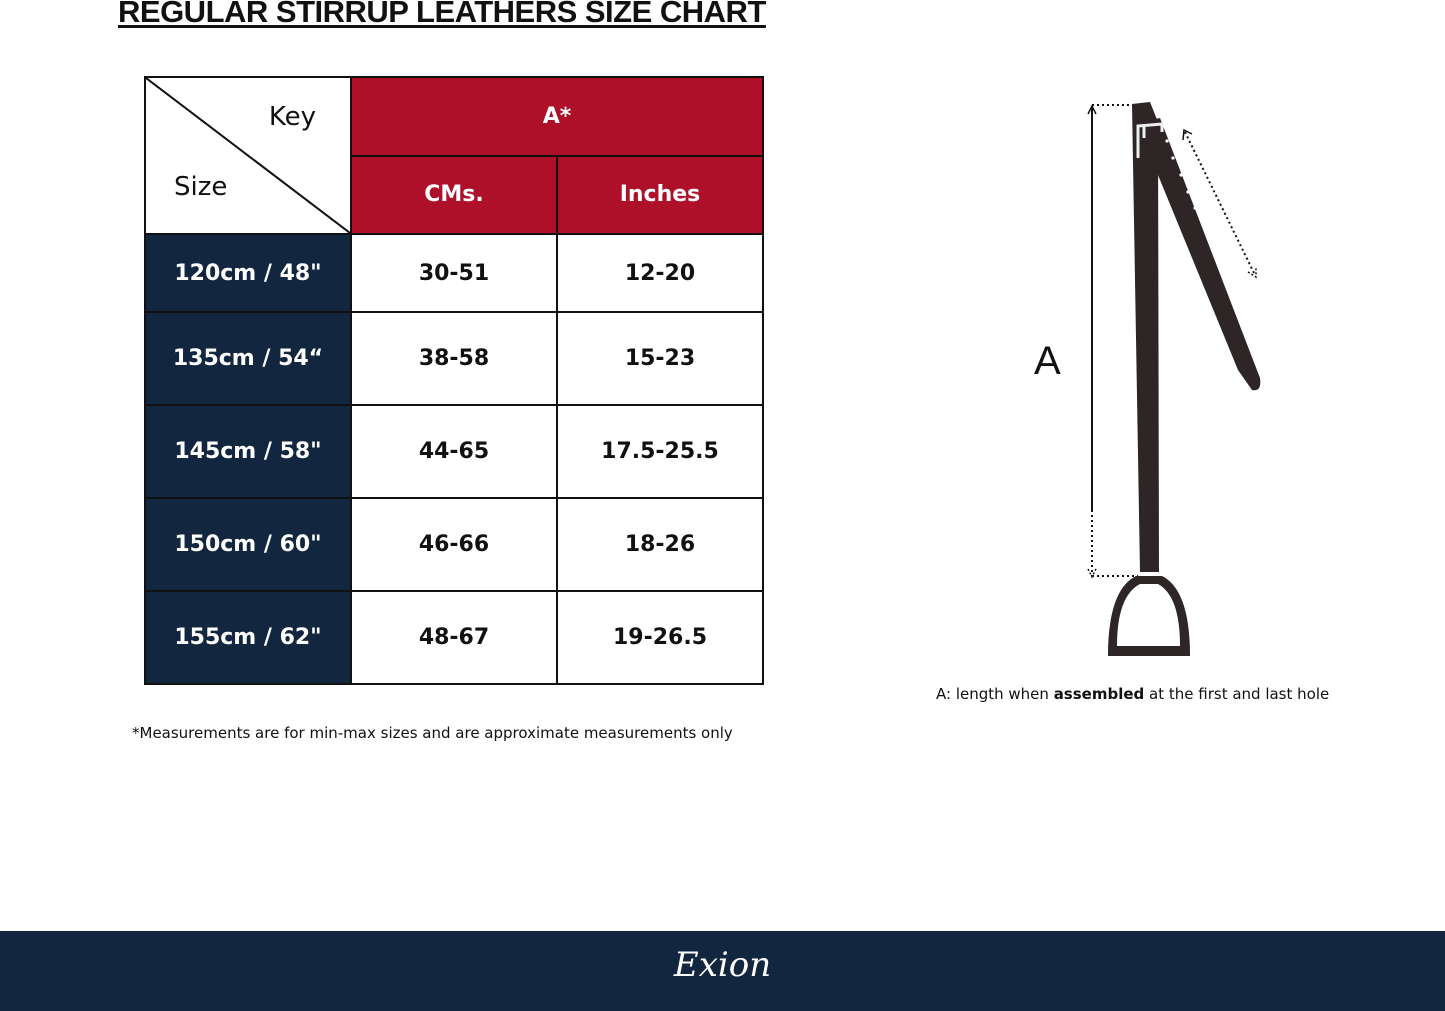 The image size is (1445, 1011). I want to click on diagonal-divider, so click(248, 155).